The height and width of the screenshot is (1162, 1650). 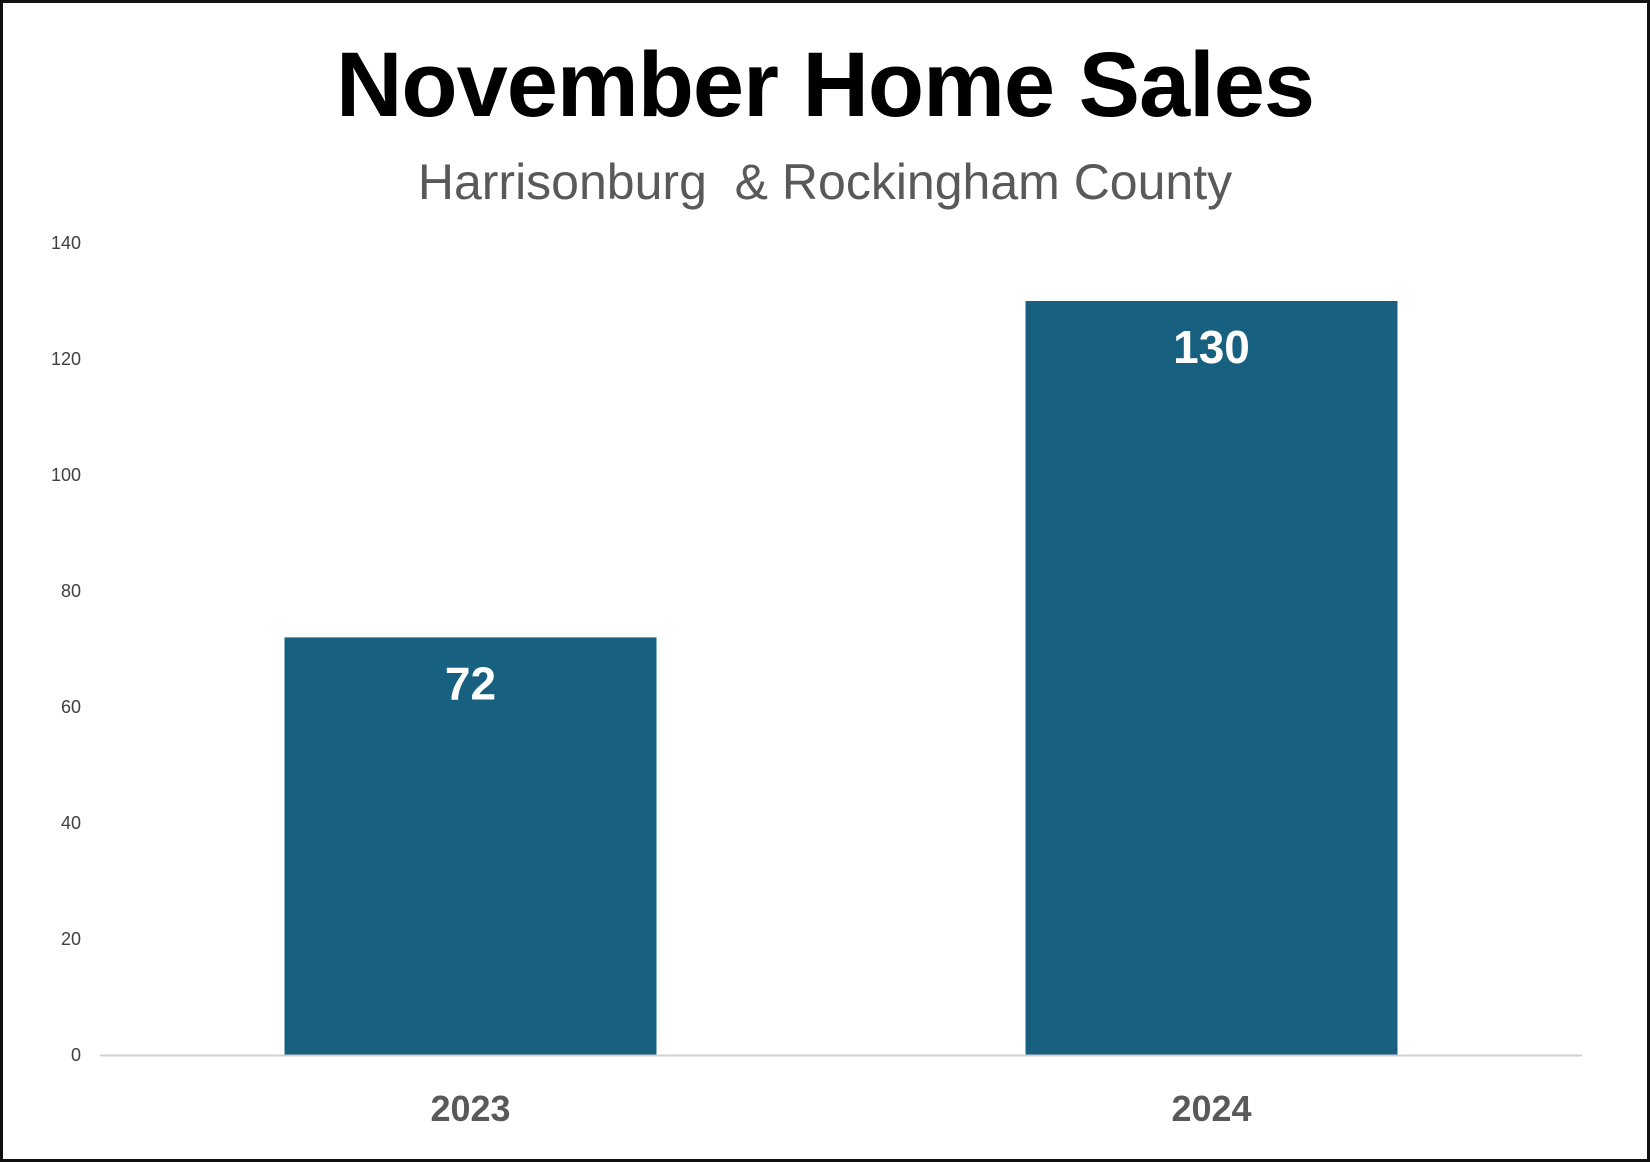 What do you see at coordinates (470, 683) in the screenshot?
I see `data-label-2023: 72` at bounding box center [470, 683].